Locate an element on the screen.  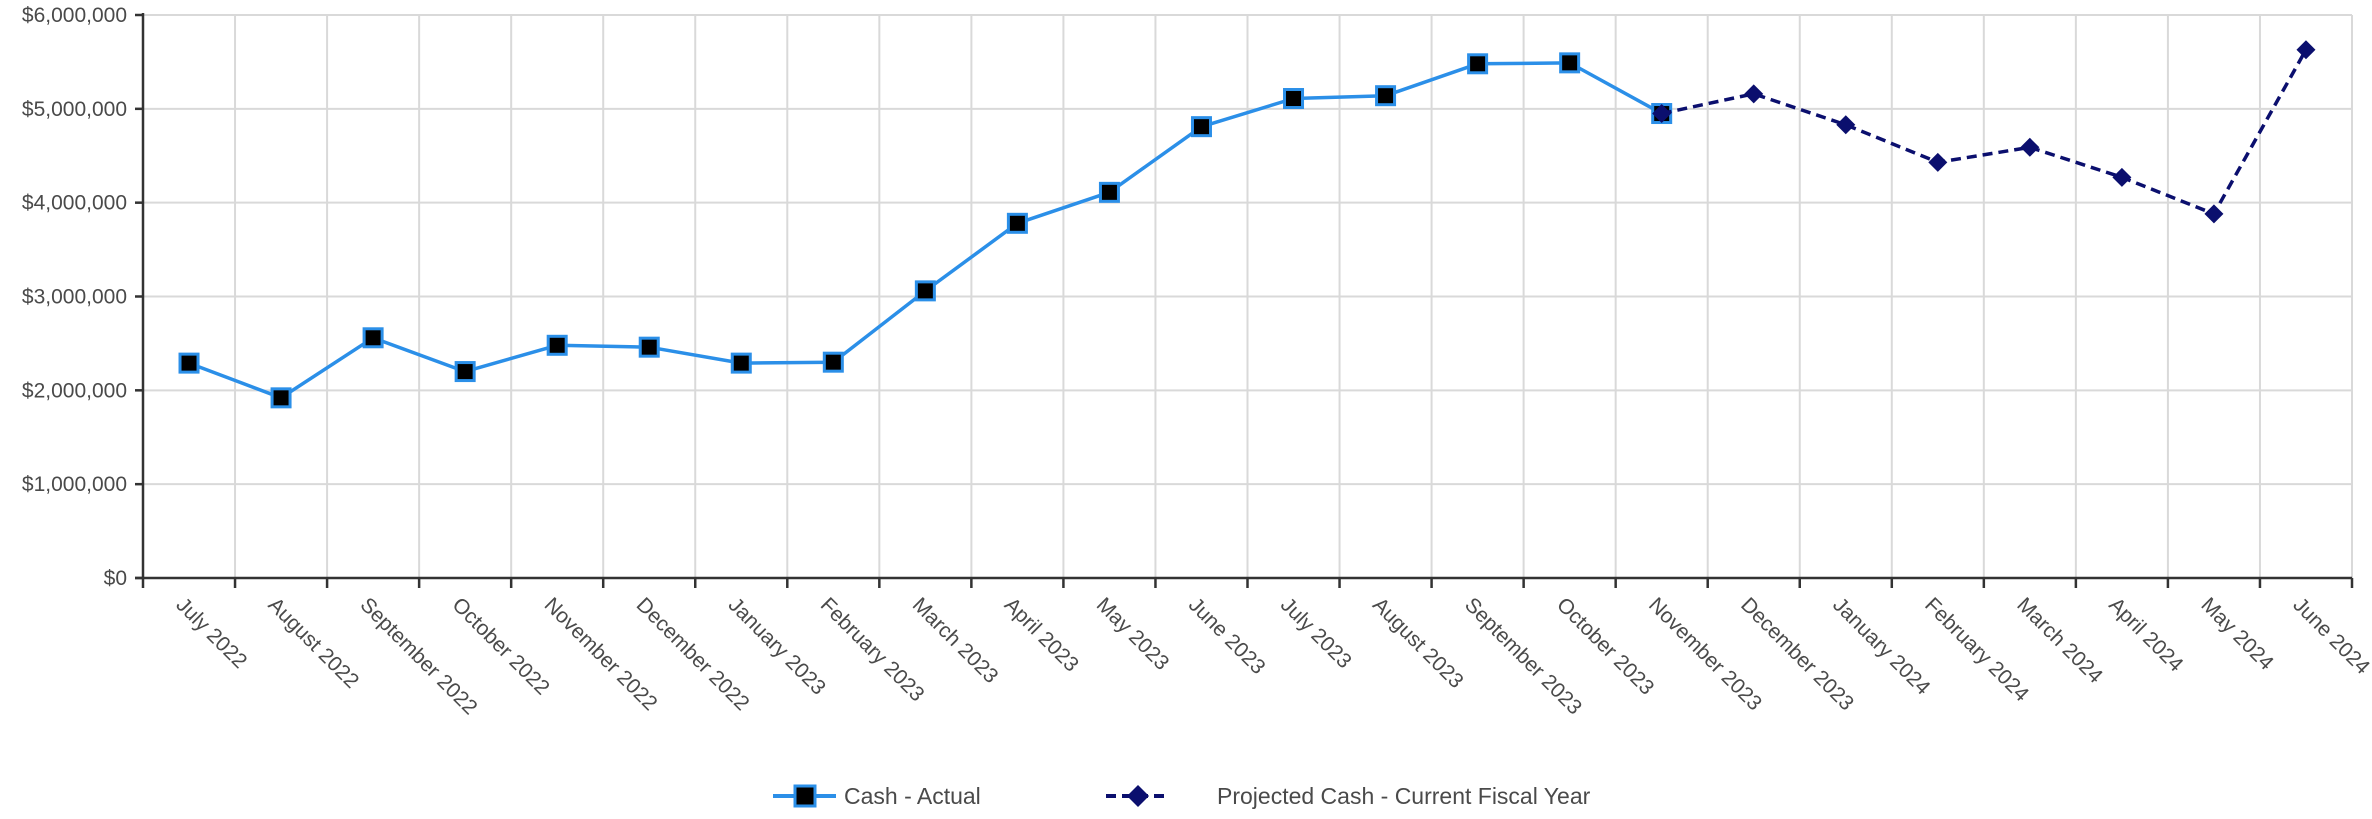
series-line is located at coordinates (1984, 132).